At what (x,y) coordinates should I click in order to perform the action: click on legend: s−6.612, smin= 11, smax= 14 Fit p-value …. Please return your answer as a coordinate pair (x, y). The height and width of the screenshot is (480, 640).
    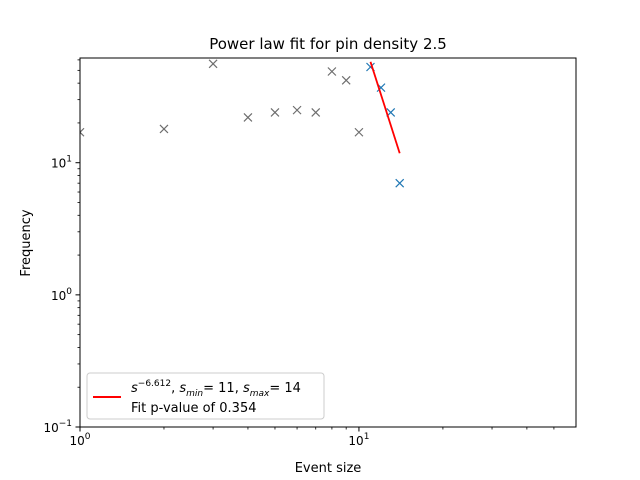
    Looking at the image, I should click on (205, 396).